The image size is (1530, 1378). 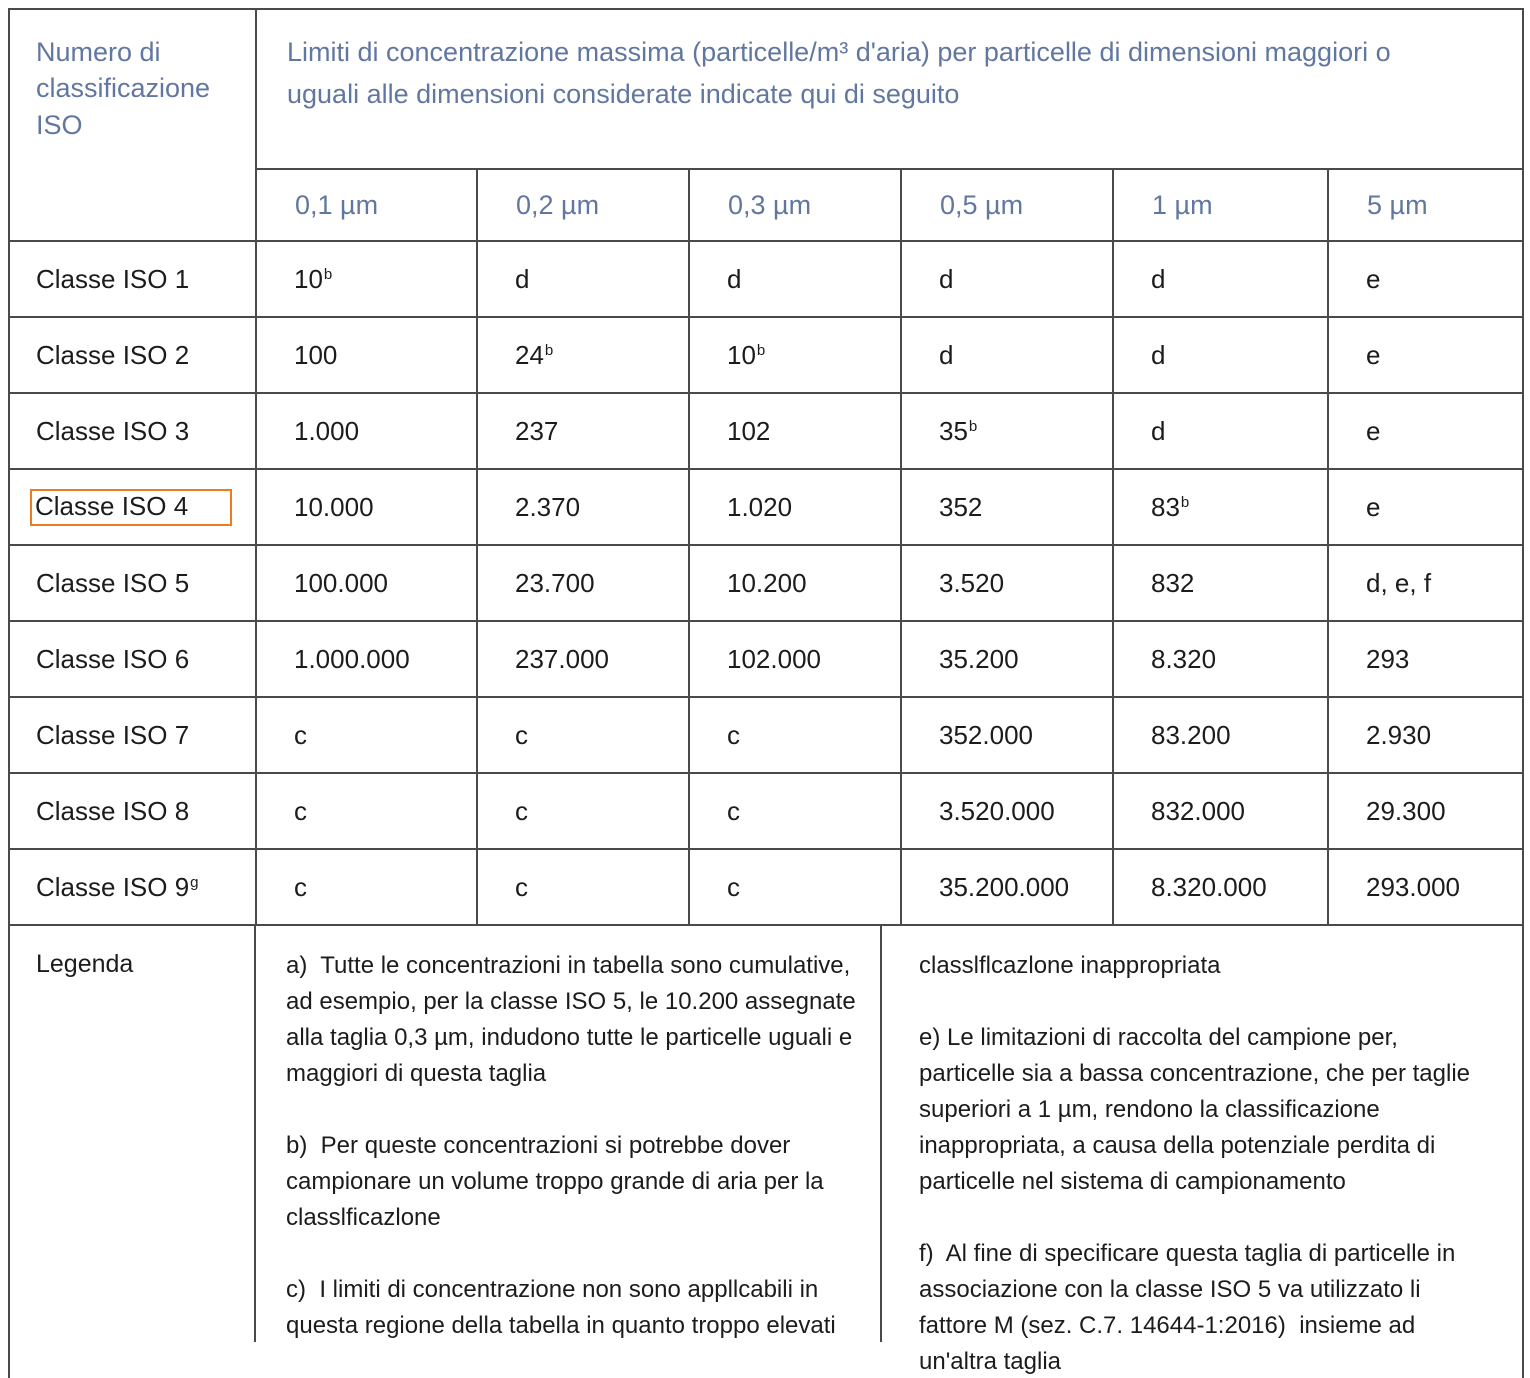 What do you see at coordinates (1007, 431) in the screenshot?
I see `limit-cell: 35b` at bounding box center [1007, 431].